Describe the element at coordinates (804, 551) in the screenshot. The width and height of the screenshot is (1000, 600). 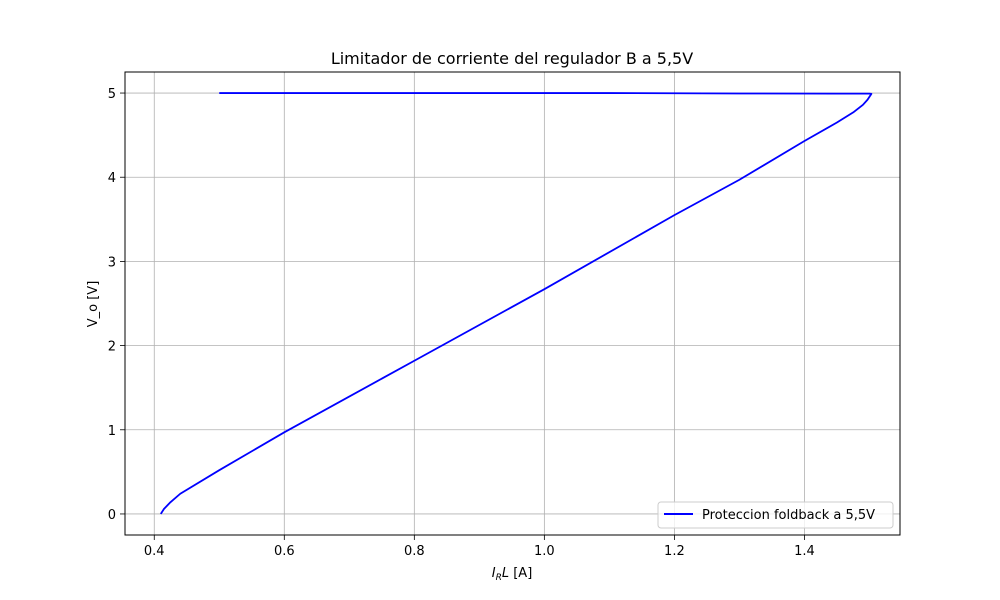
I see `x-tick-label: 1.4` at that location.